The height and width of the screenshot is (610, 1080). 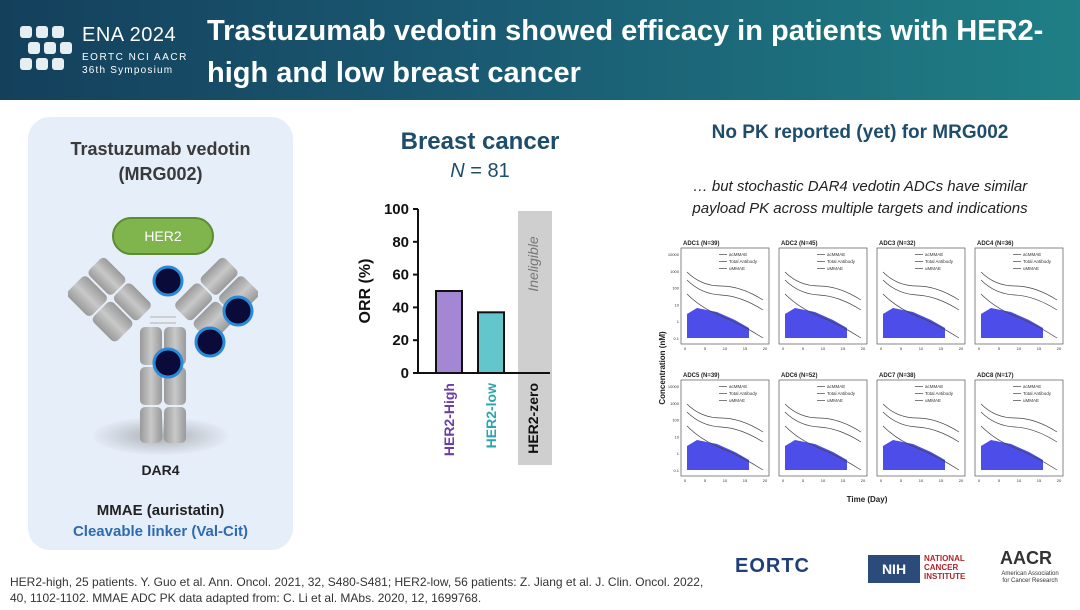 I want to click on aacr-logo: AACR, so click(x=1026, y=558).